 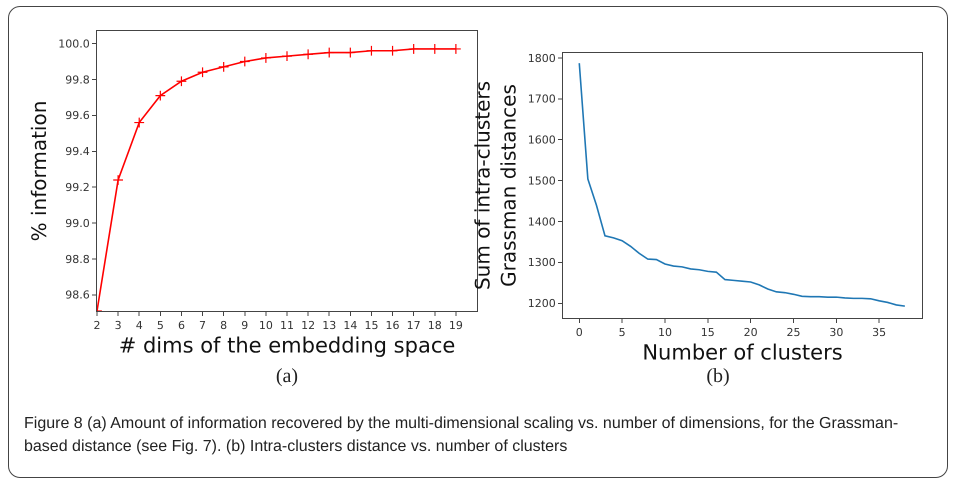 What do you see at coordinates (495, 185) in the screenshot?
I see `y-axis-title: Sum of intra-clusters Grassman distances` at bounding box center [495, 185].